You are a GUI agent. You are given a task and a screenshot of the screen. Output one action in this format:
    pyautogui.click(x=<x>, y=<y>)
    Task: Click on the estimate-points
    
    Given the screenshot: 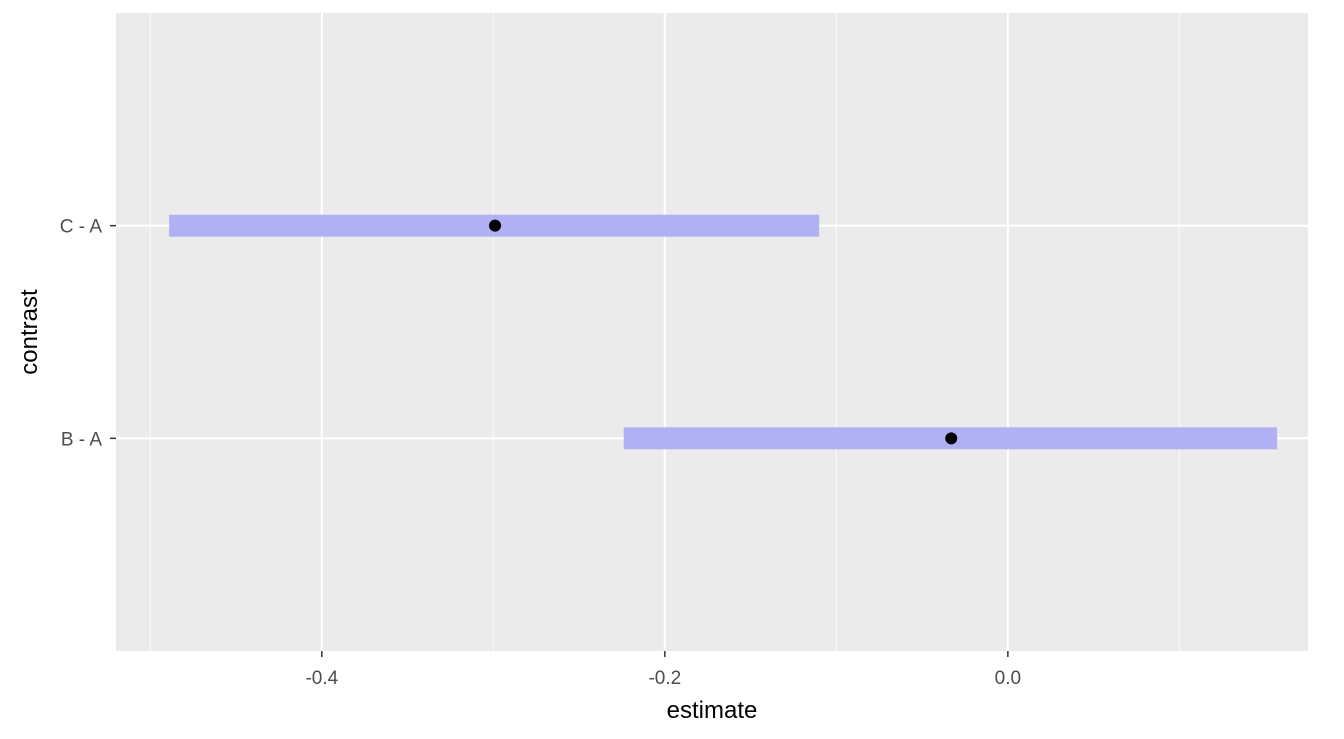 What is the action you would take?
    pyautogui.click(x=723, y=332)
    